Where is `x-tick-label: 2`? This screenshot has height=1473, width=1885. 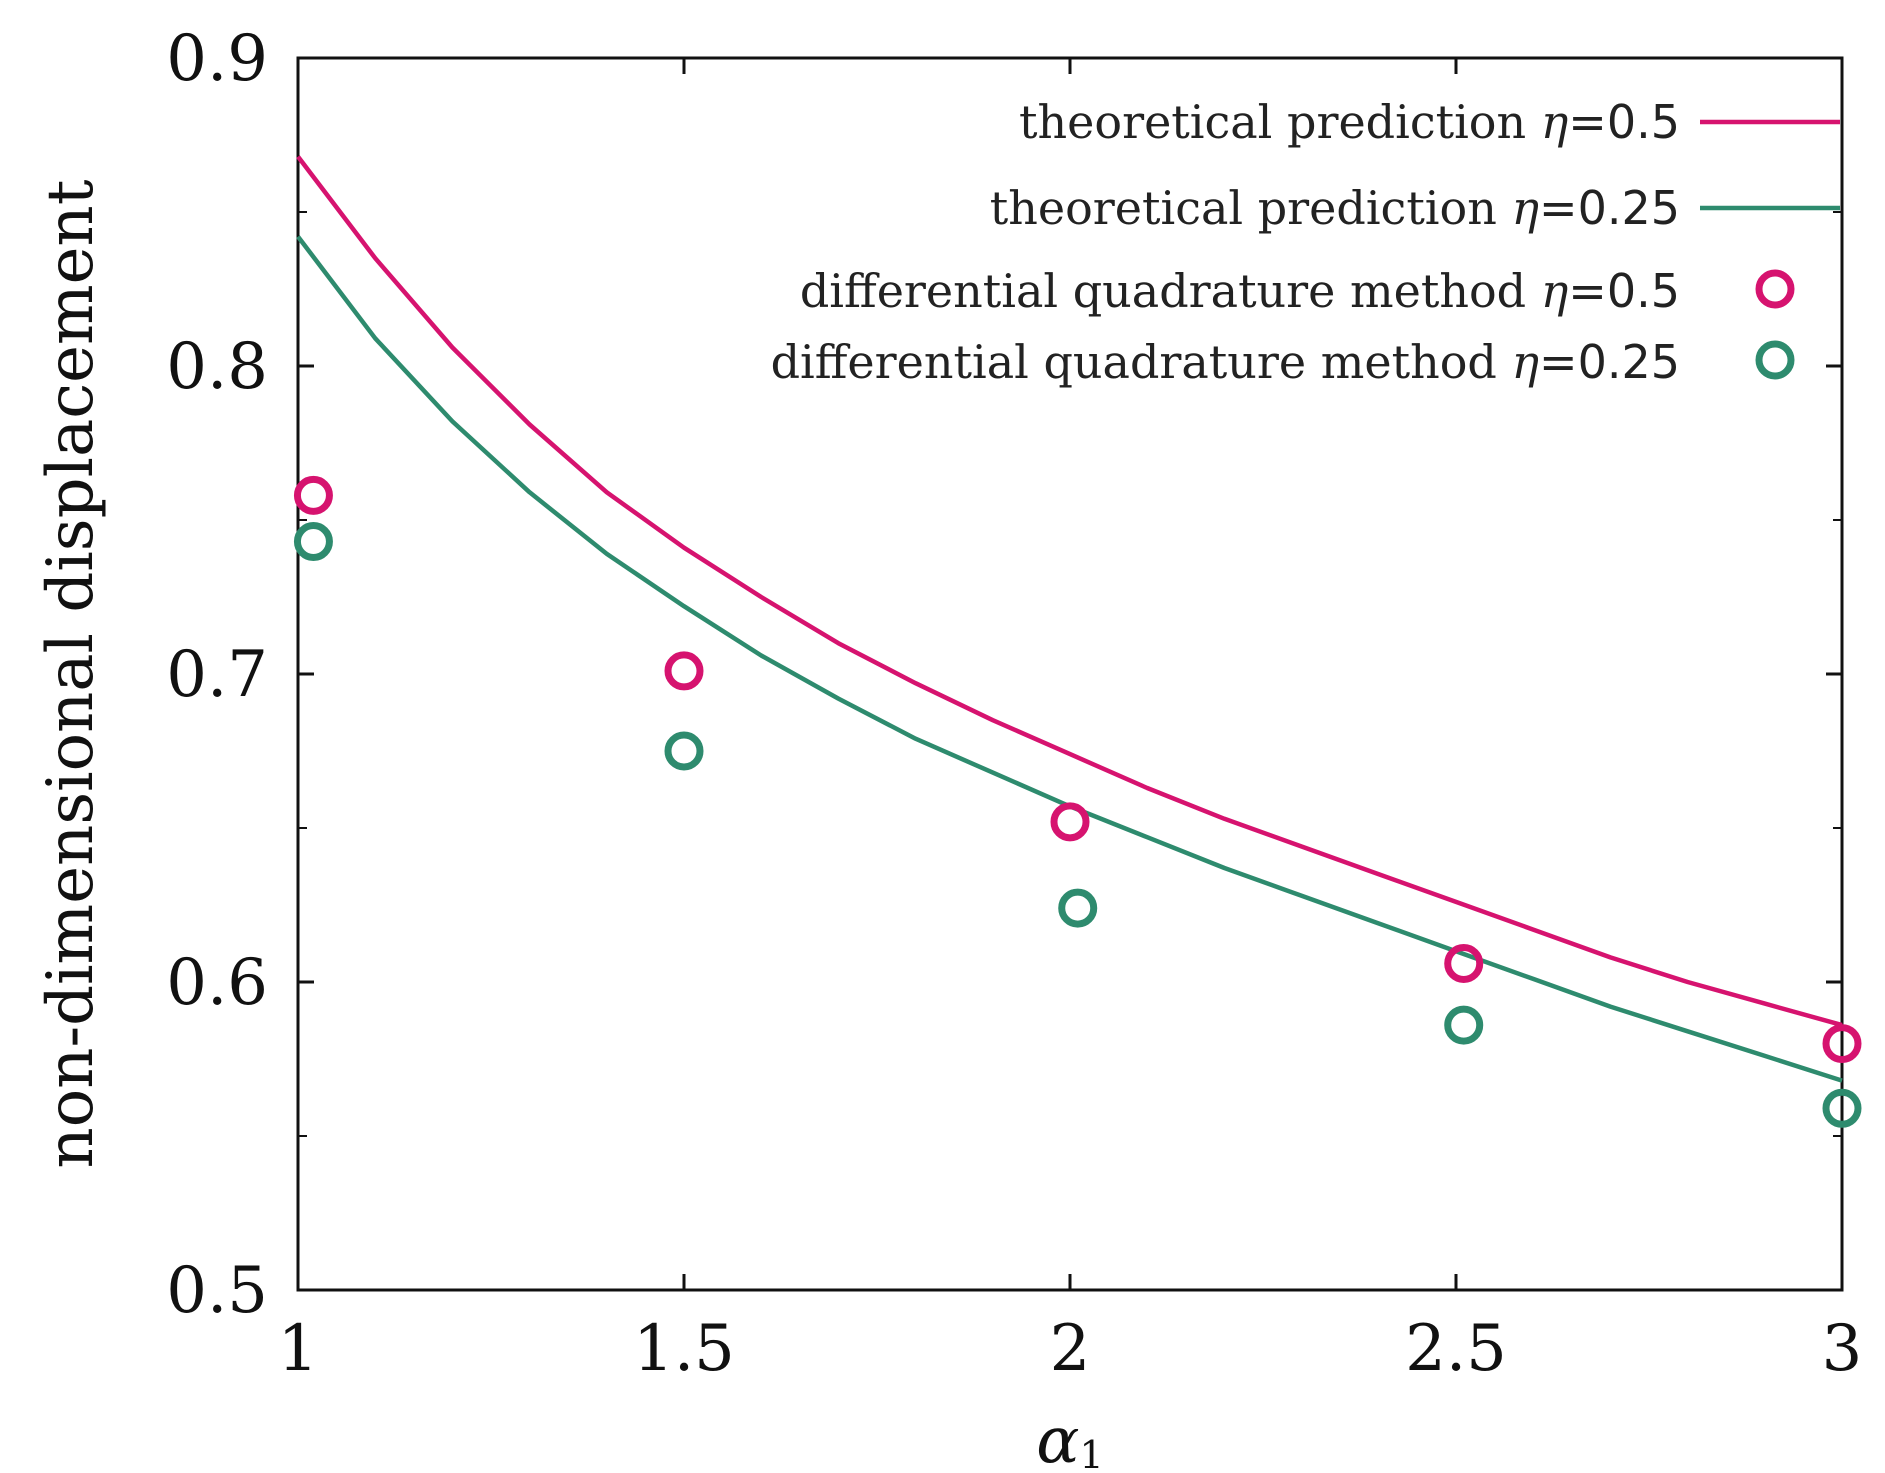
x-tick-label: 2 is located at coordinates (1070, 1349).